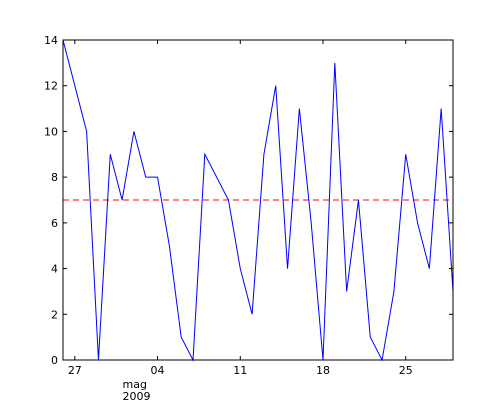 This screenshot has width=503, height=400. I want to click on x-tick-label: 18, so click(323, 370).